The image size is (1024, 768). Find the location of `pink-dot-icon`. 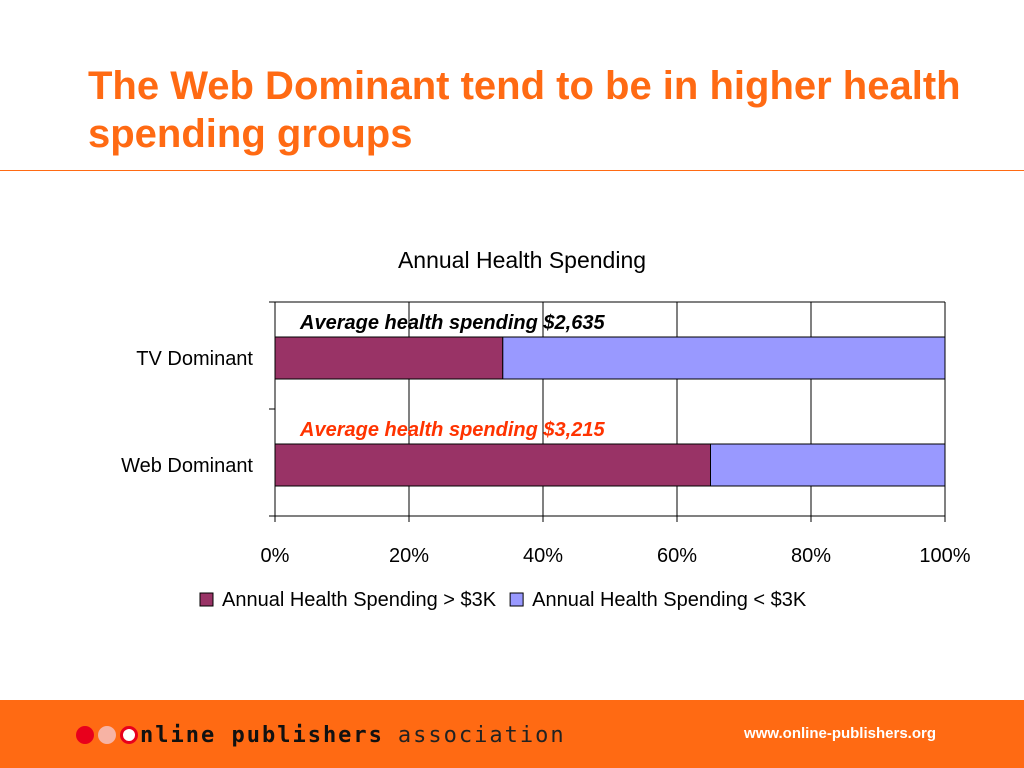

pink-dot-icon is located at coordinates (107, 735).